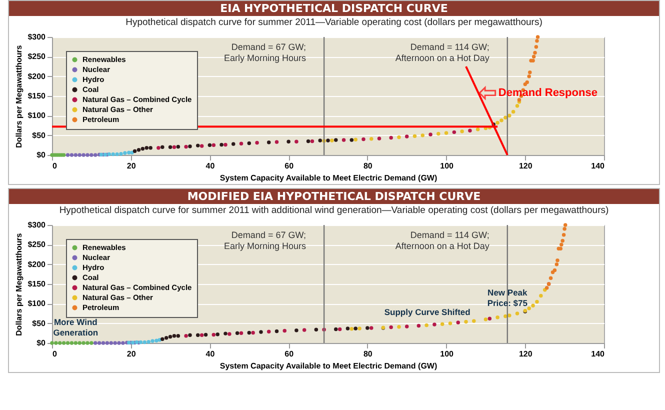 The image size is (665, 410). What do you see at coordinates (39, 323) in the screenshot?
I see `y-tick-label: $50` at bounding box center [39, 323].